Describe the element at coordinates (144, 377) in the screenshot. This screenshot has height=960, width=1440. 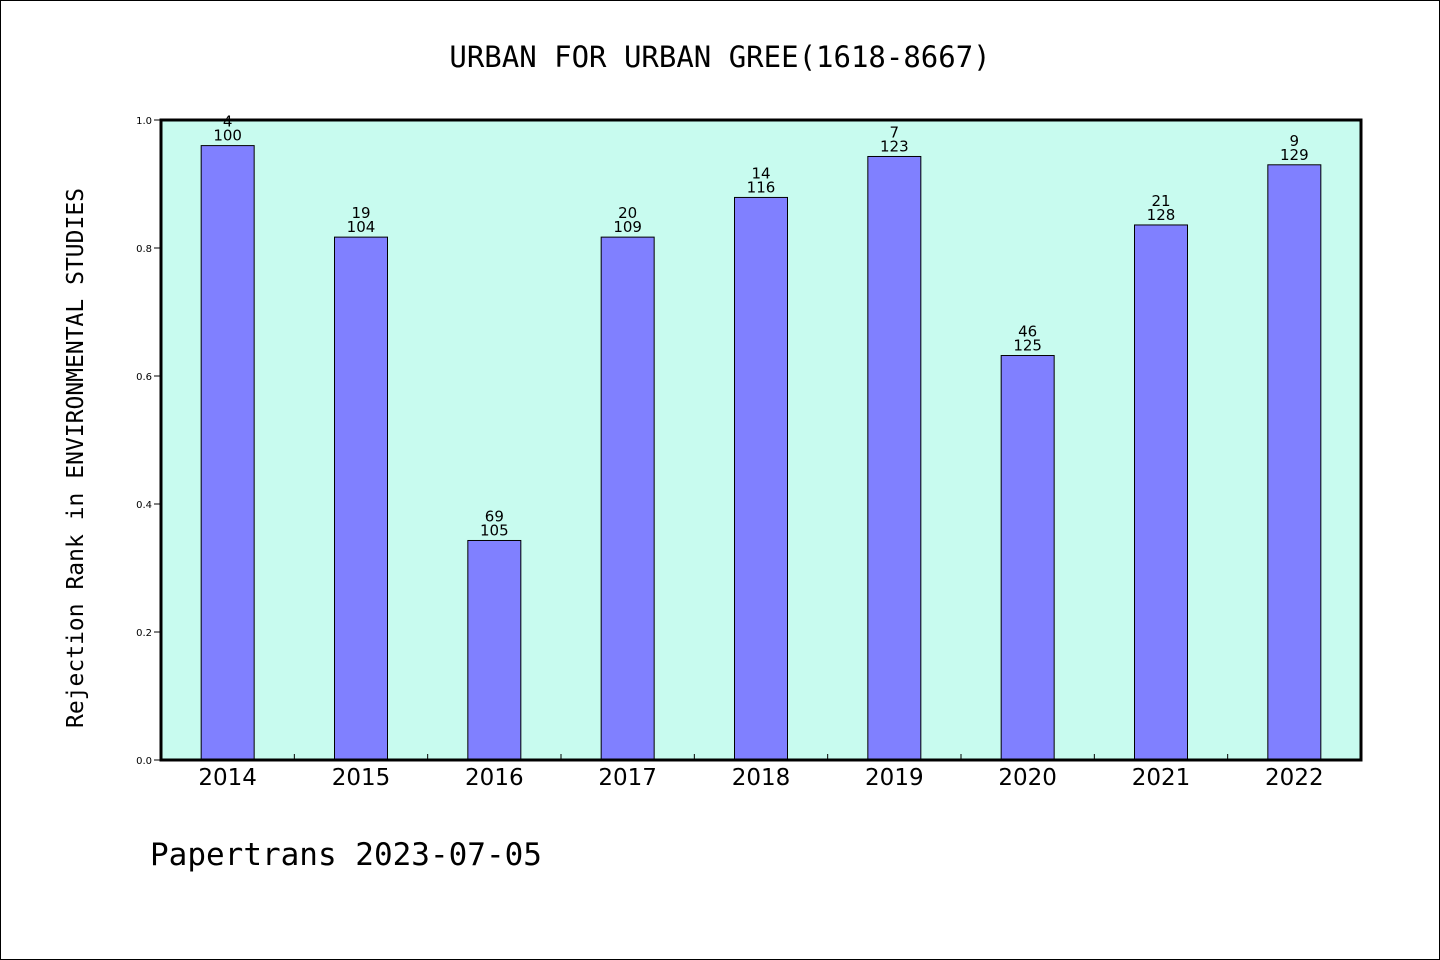
I see `y-tick-label: 0.6` at that location.